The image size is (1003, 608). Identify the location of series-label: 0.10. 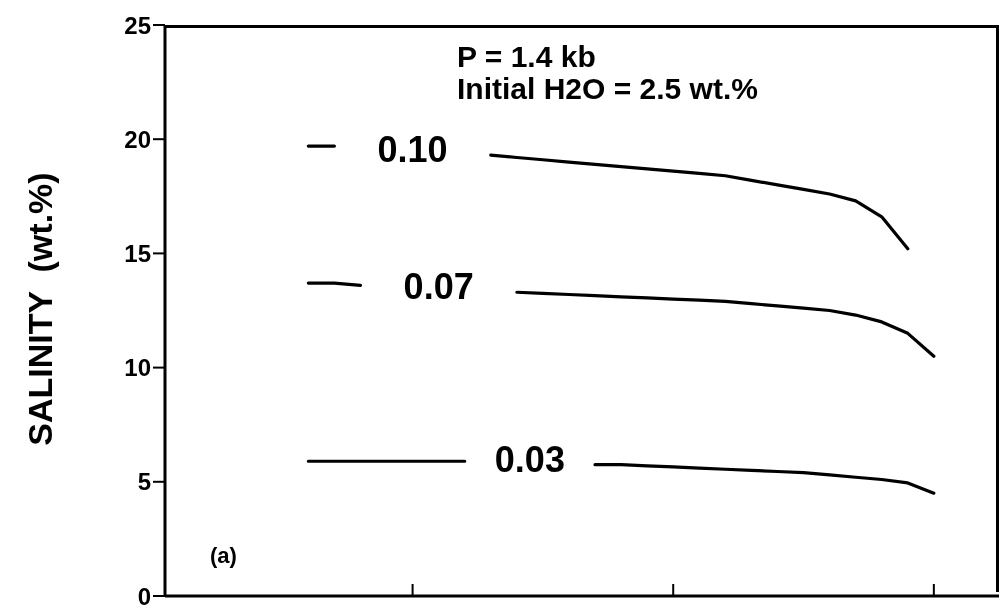
(412, 149).